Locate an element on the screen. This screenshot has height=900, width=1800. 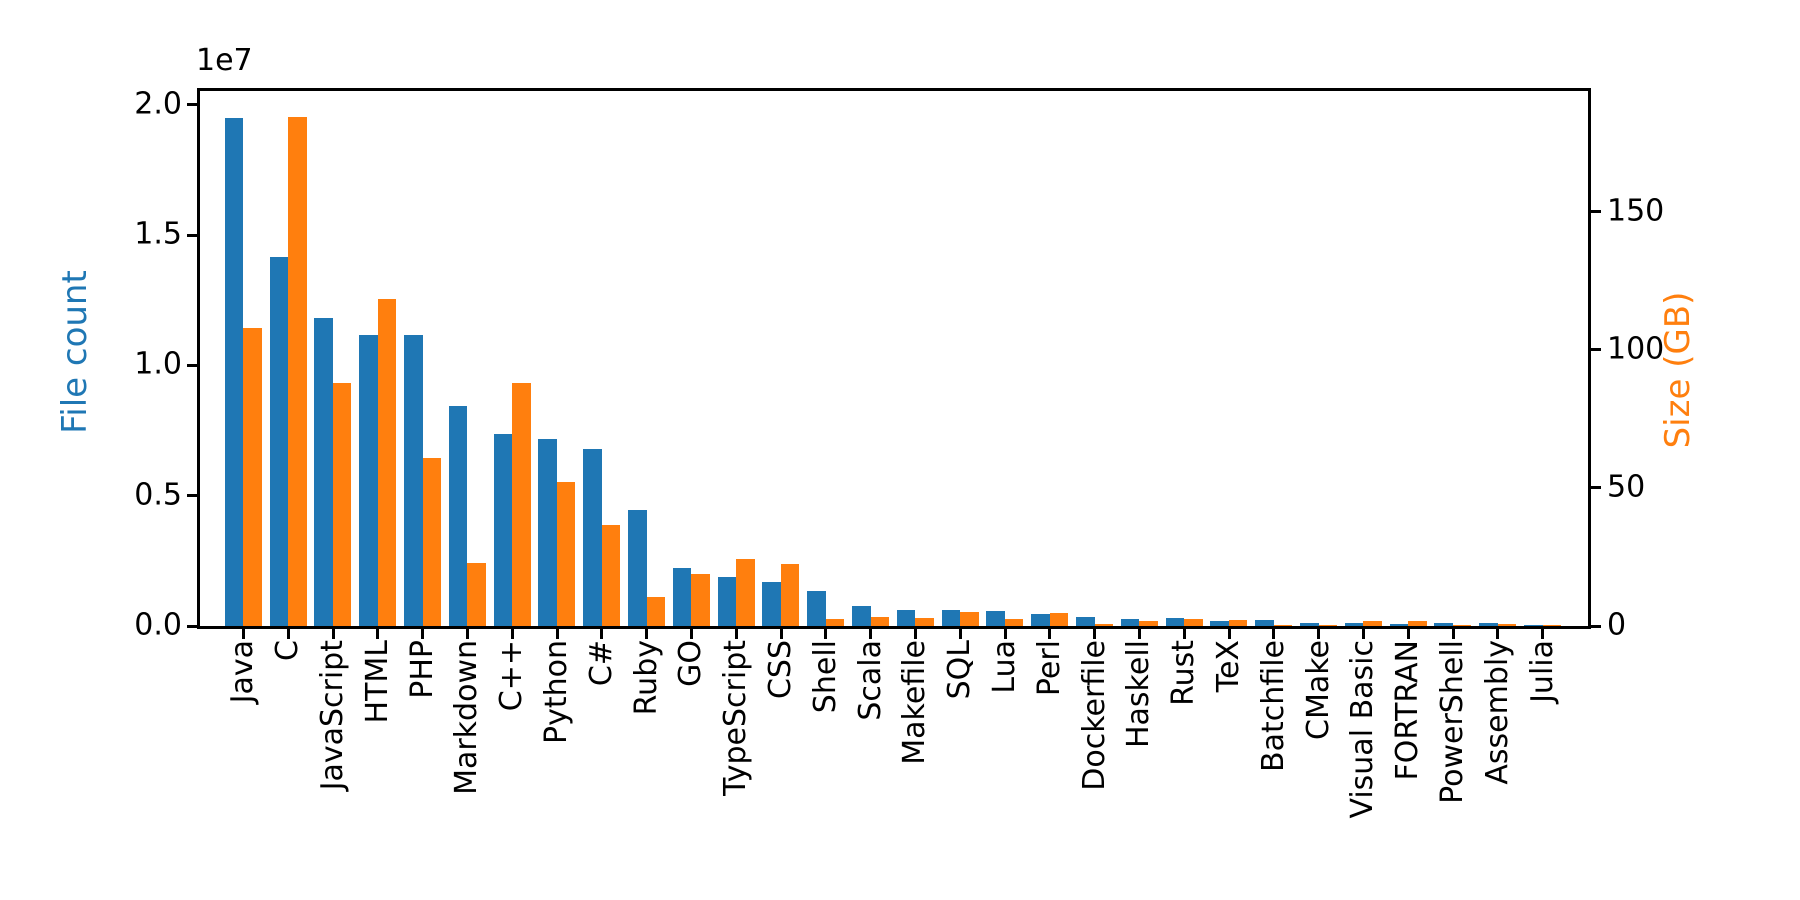
bar-group-scala is located at coordinates (870, 358).